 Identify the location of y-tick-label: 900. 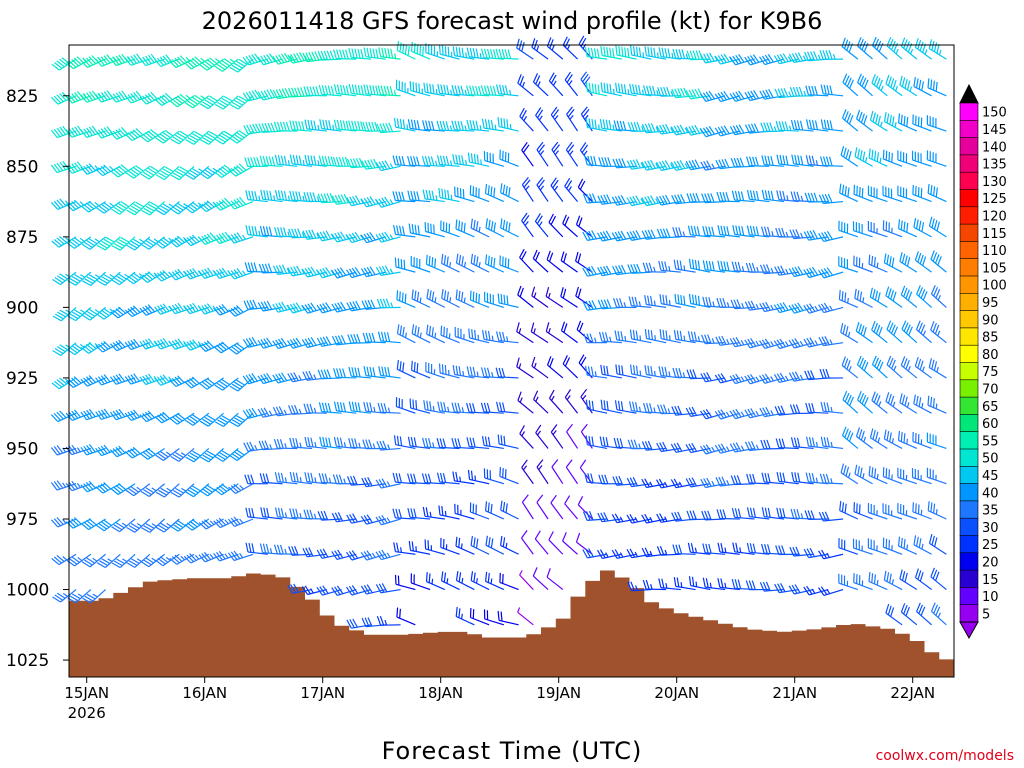
(22, 308).